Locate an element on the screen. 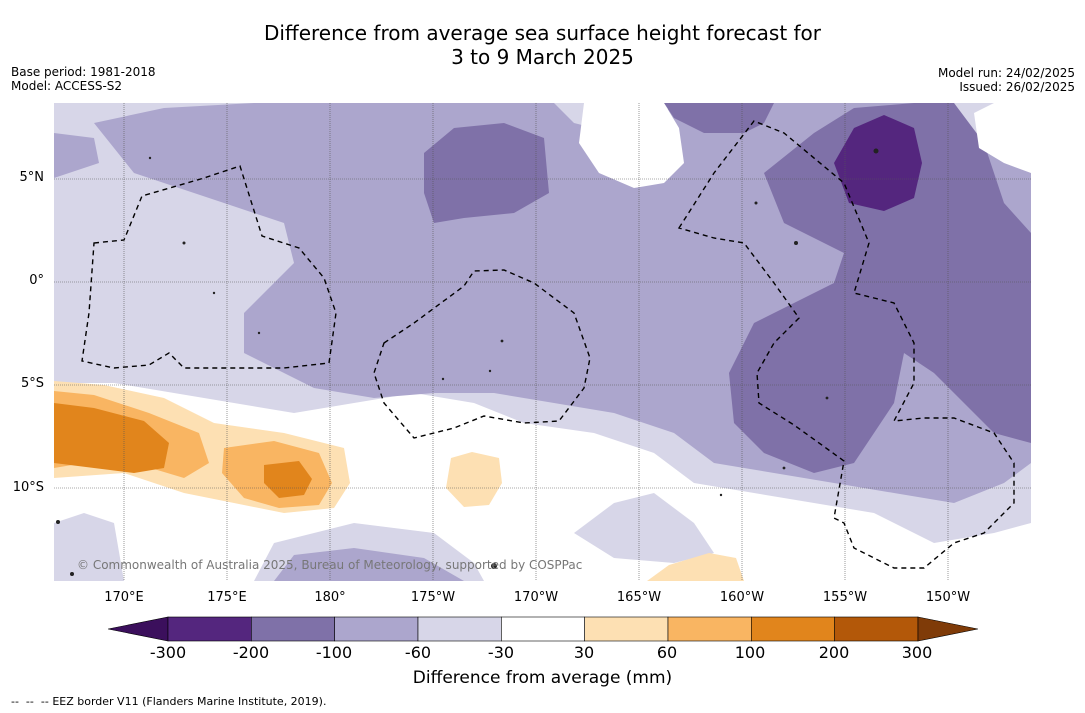 The width and height of the screenshot is (1085, 713). lat-label-5s: 5°S is located at coordinates (32, 383).